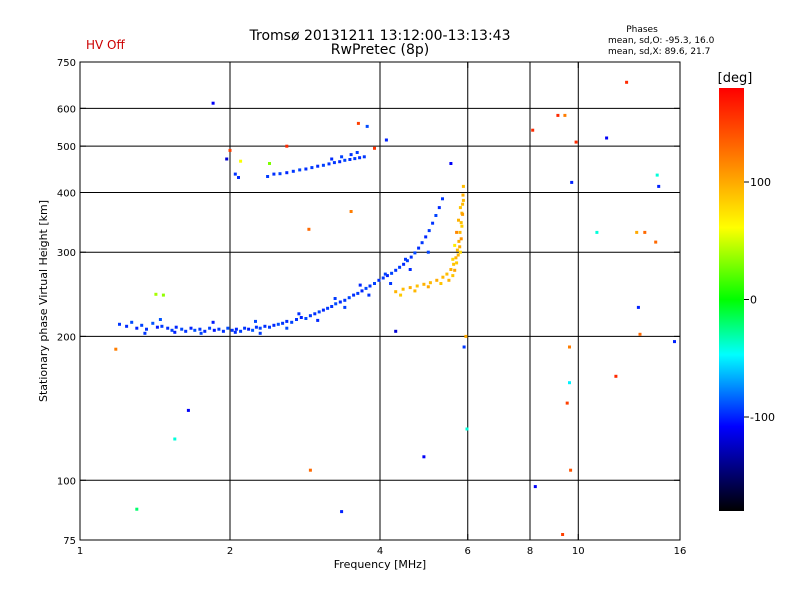 Image resolution: width=800 pixels, height=600 pixels. I want to click on colorbar, so click(731, 299).